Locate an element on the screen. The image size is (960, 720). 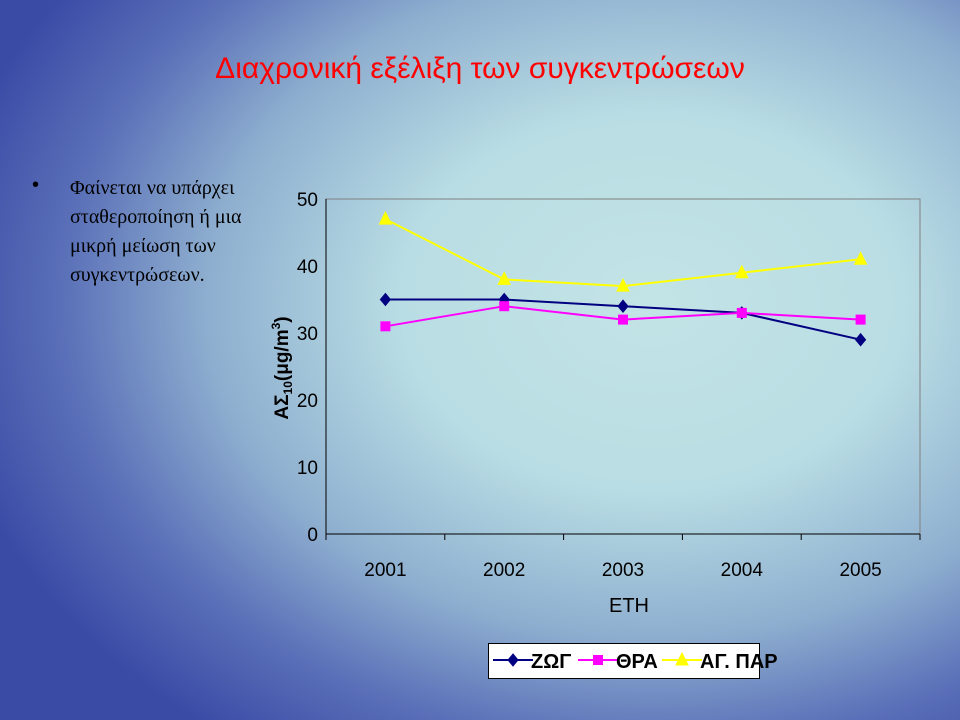
legend-label: ΖΩΓ is located at coordinates (551, 662).